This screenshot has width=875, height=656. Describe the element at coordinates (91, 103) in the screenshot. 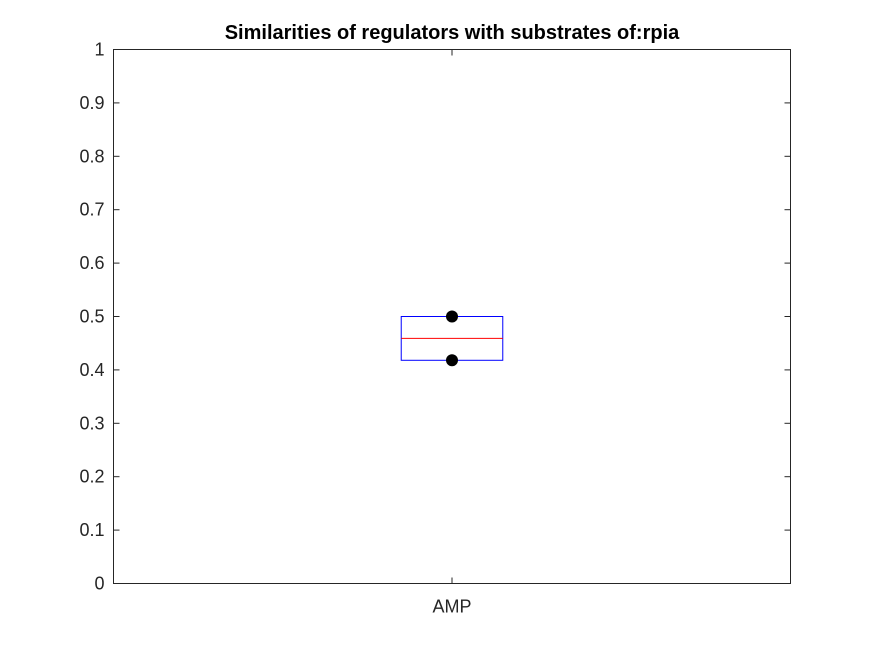

I see `y-tick-label: 0.9` at that location.